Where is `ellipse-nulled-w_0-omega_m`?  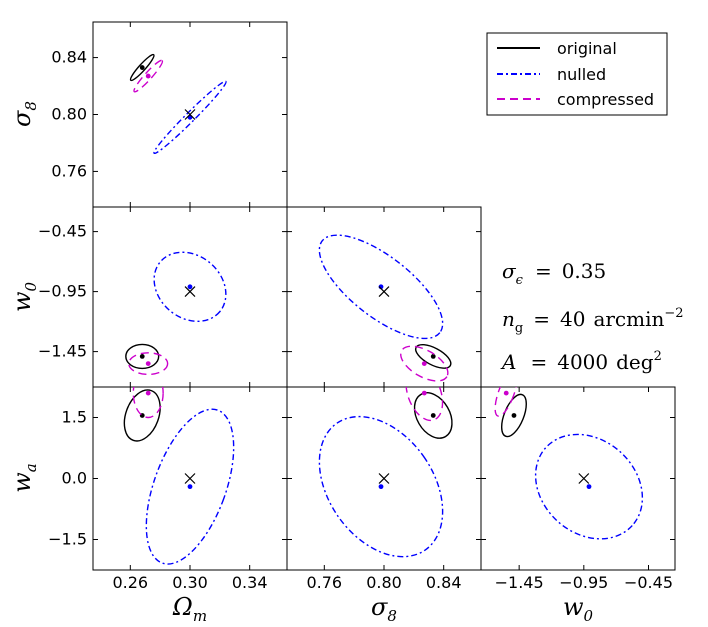 ellipse-nulled-w_0-omega_m is located at coordinates (190, 287).